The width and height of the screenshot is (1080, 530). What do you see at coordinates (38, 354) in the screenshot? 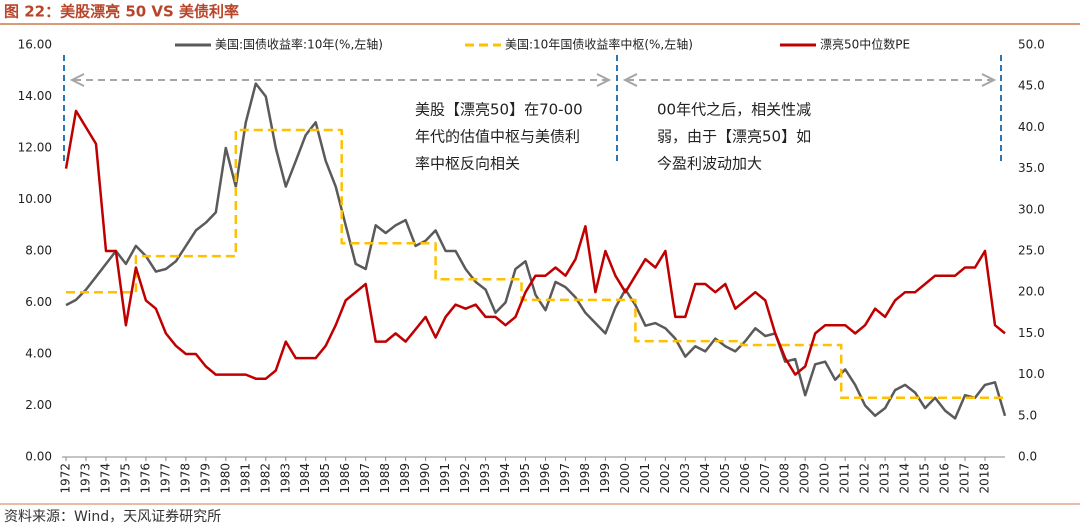
I see `y-tick-label: 4.00` at bounding box center [38, 354].